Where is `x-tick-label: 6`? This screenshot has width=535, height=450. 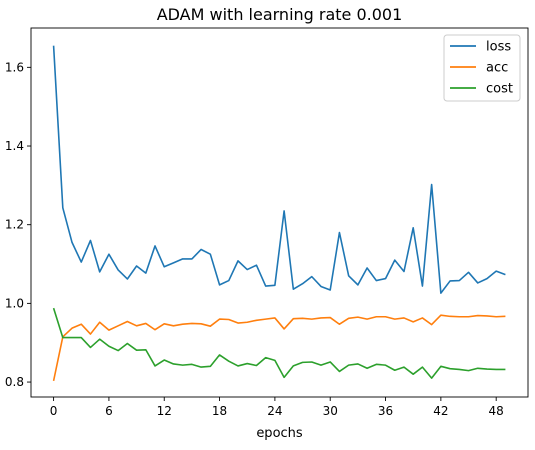
x-tick-label: 6 is located at coordinates (109, 411).